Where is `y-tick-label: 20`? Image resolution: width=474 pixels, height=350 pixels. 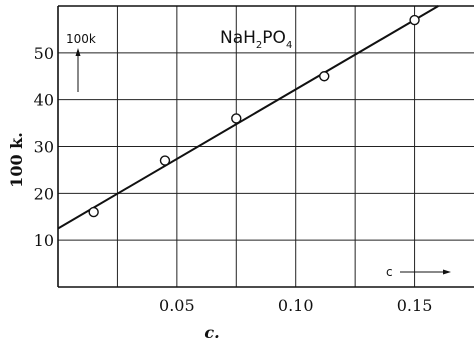 y-tick-label: 20 is located at coordinates (44, 193).